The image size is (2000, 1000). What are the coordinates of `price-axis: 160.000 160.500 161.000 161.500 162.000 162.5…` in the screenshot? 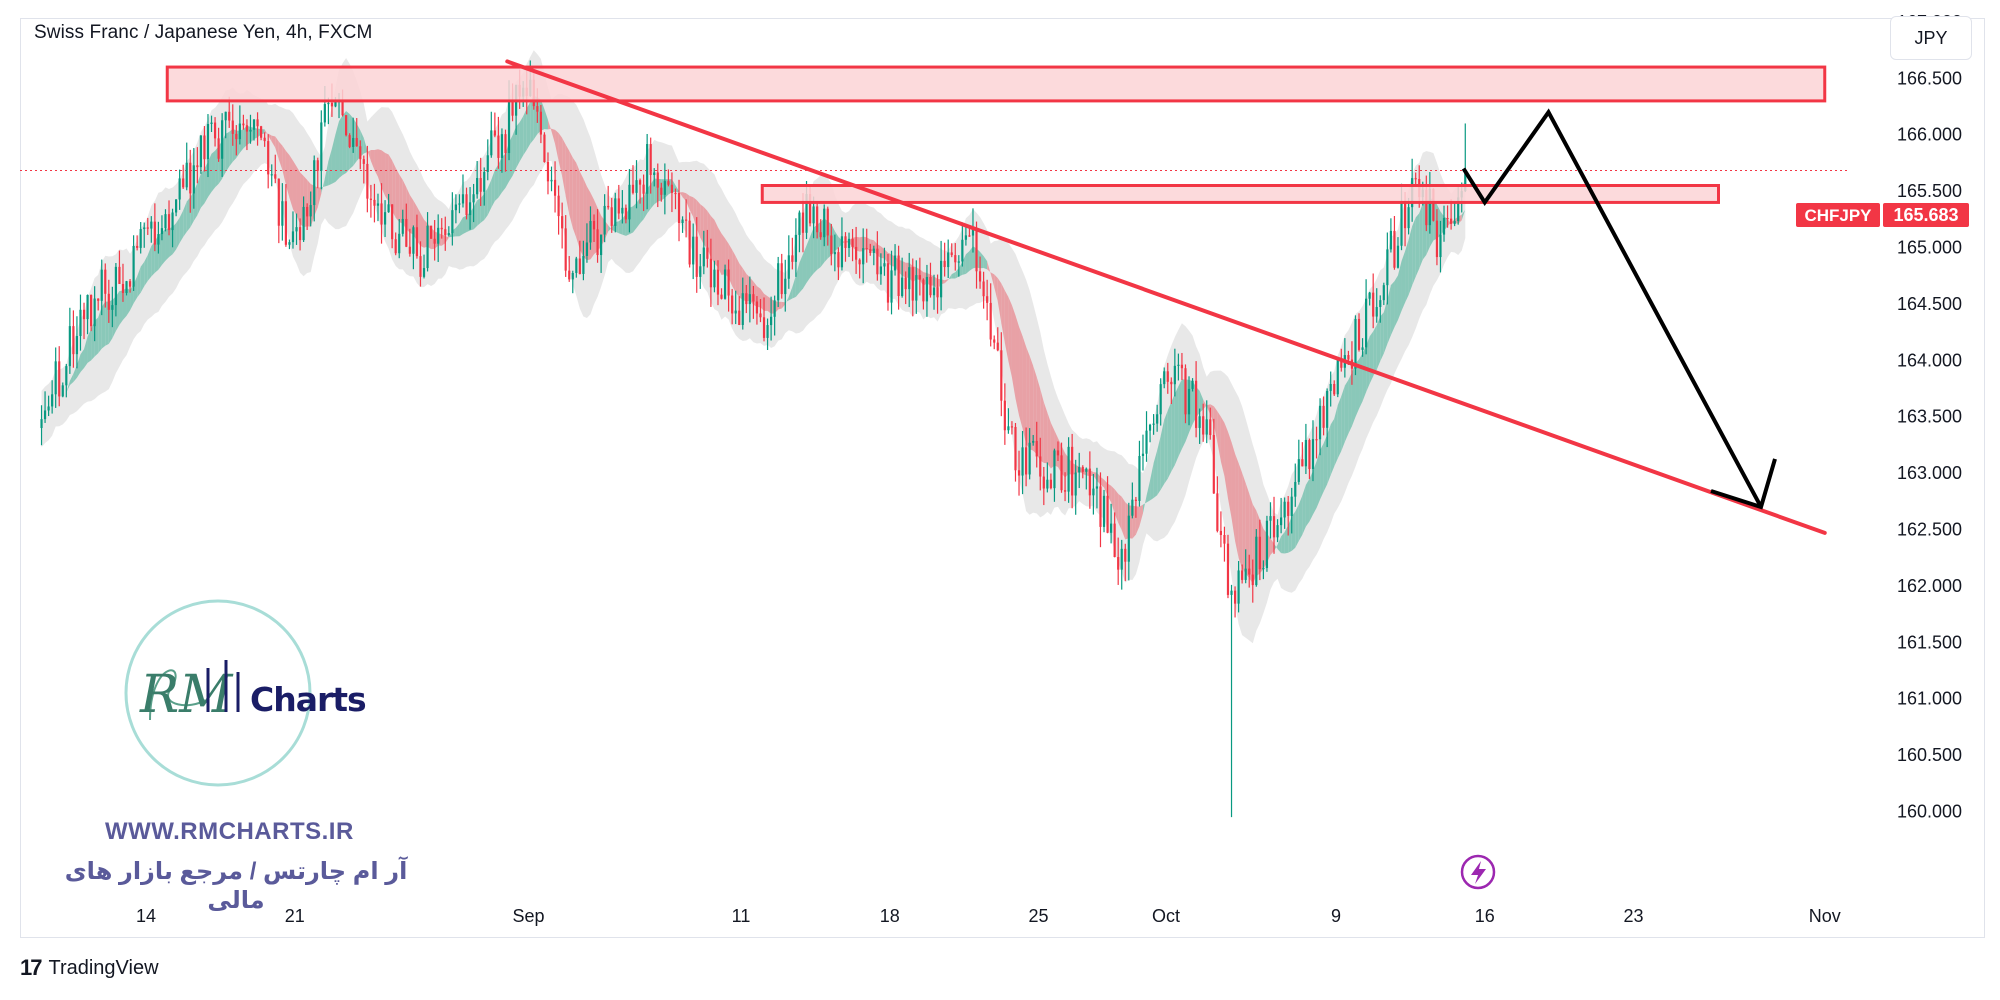 It's located at (1929, 417).